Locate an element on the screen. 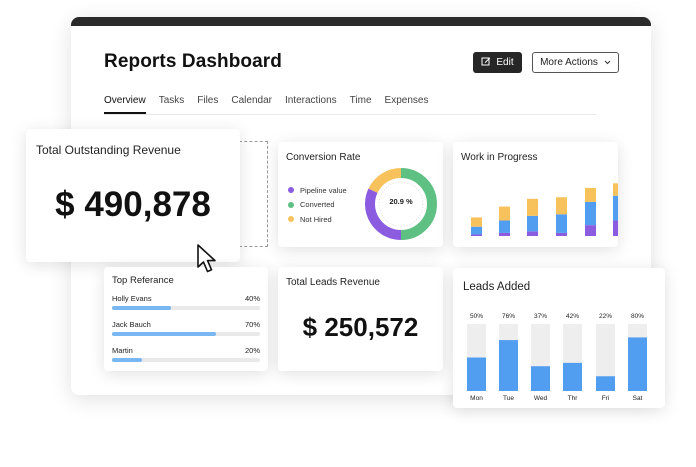 This screenshot has width=696, height=467. drop-placeholder is located at coordinates (253, 194).